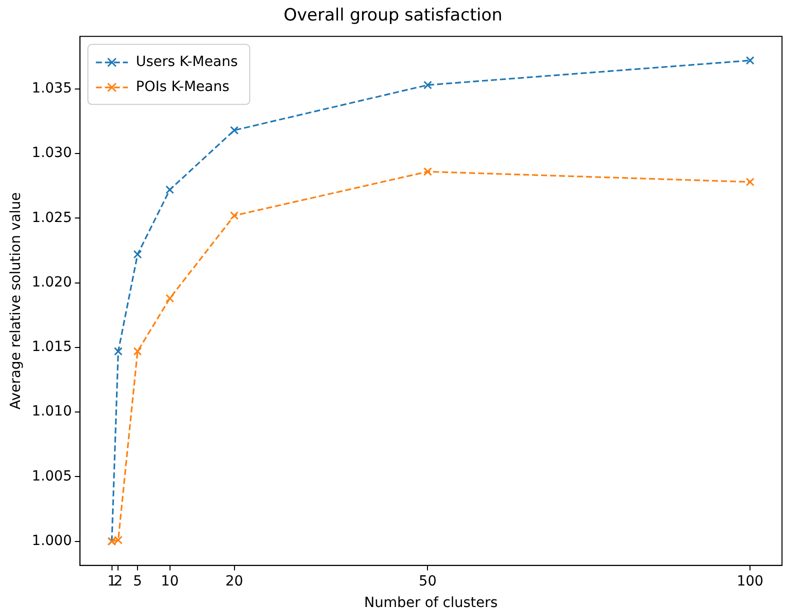  Describe the element at coordinates (234, 581) in the screenshot. I see `x-tick-label: 20` at that location.